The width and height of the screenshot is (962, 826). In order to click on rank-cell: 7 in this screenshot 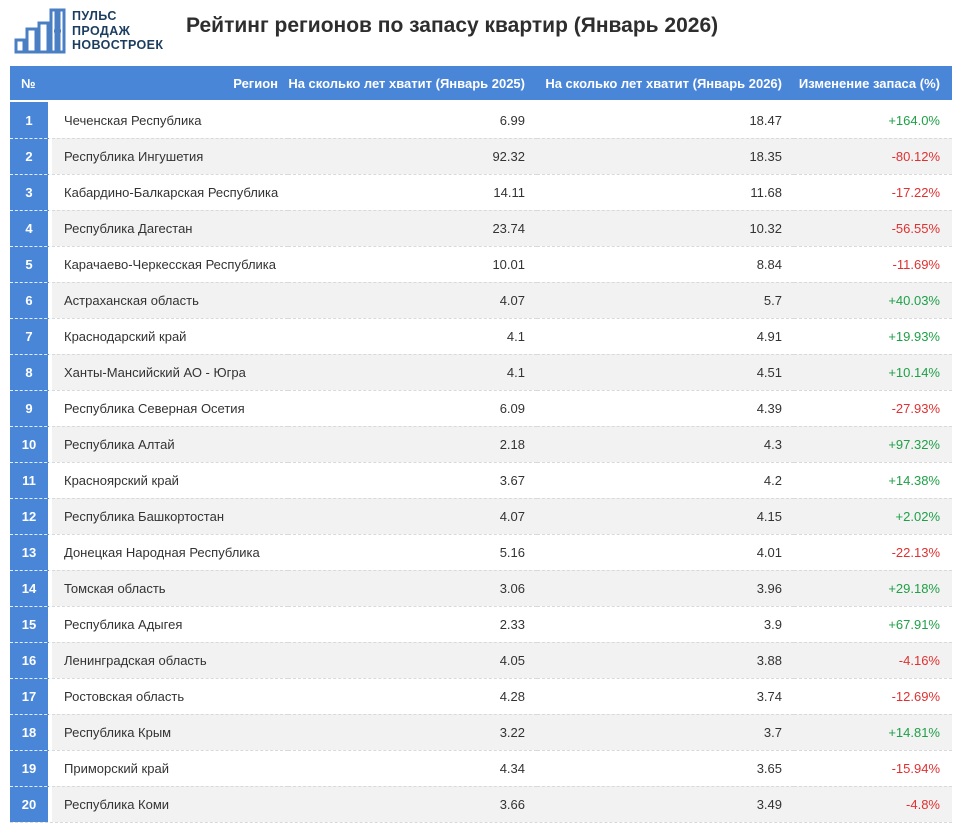, I will do `click(31, 336)`.